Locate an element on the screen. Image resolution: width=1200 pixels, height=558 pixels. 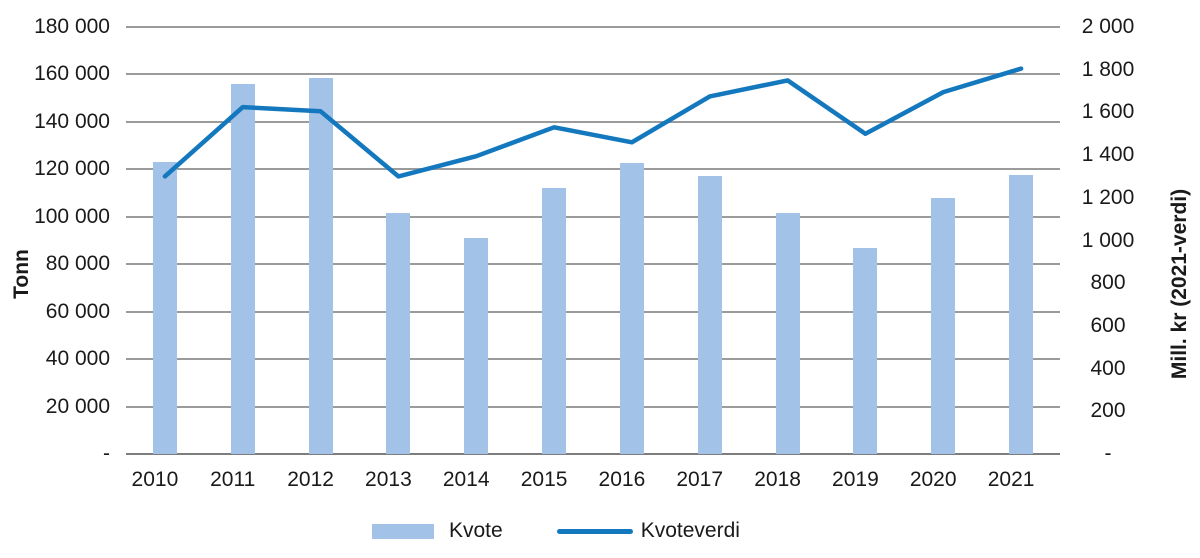
right-axis-tick-label: 1 200 is located at coordinates (1108, 197).